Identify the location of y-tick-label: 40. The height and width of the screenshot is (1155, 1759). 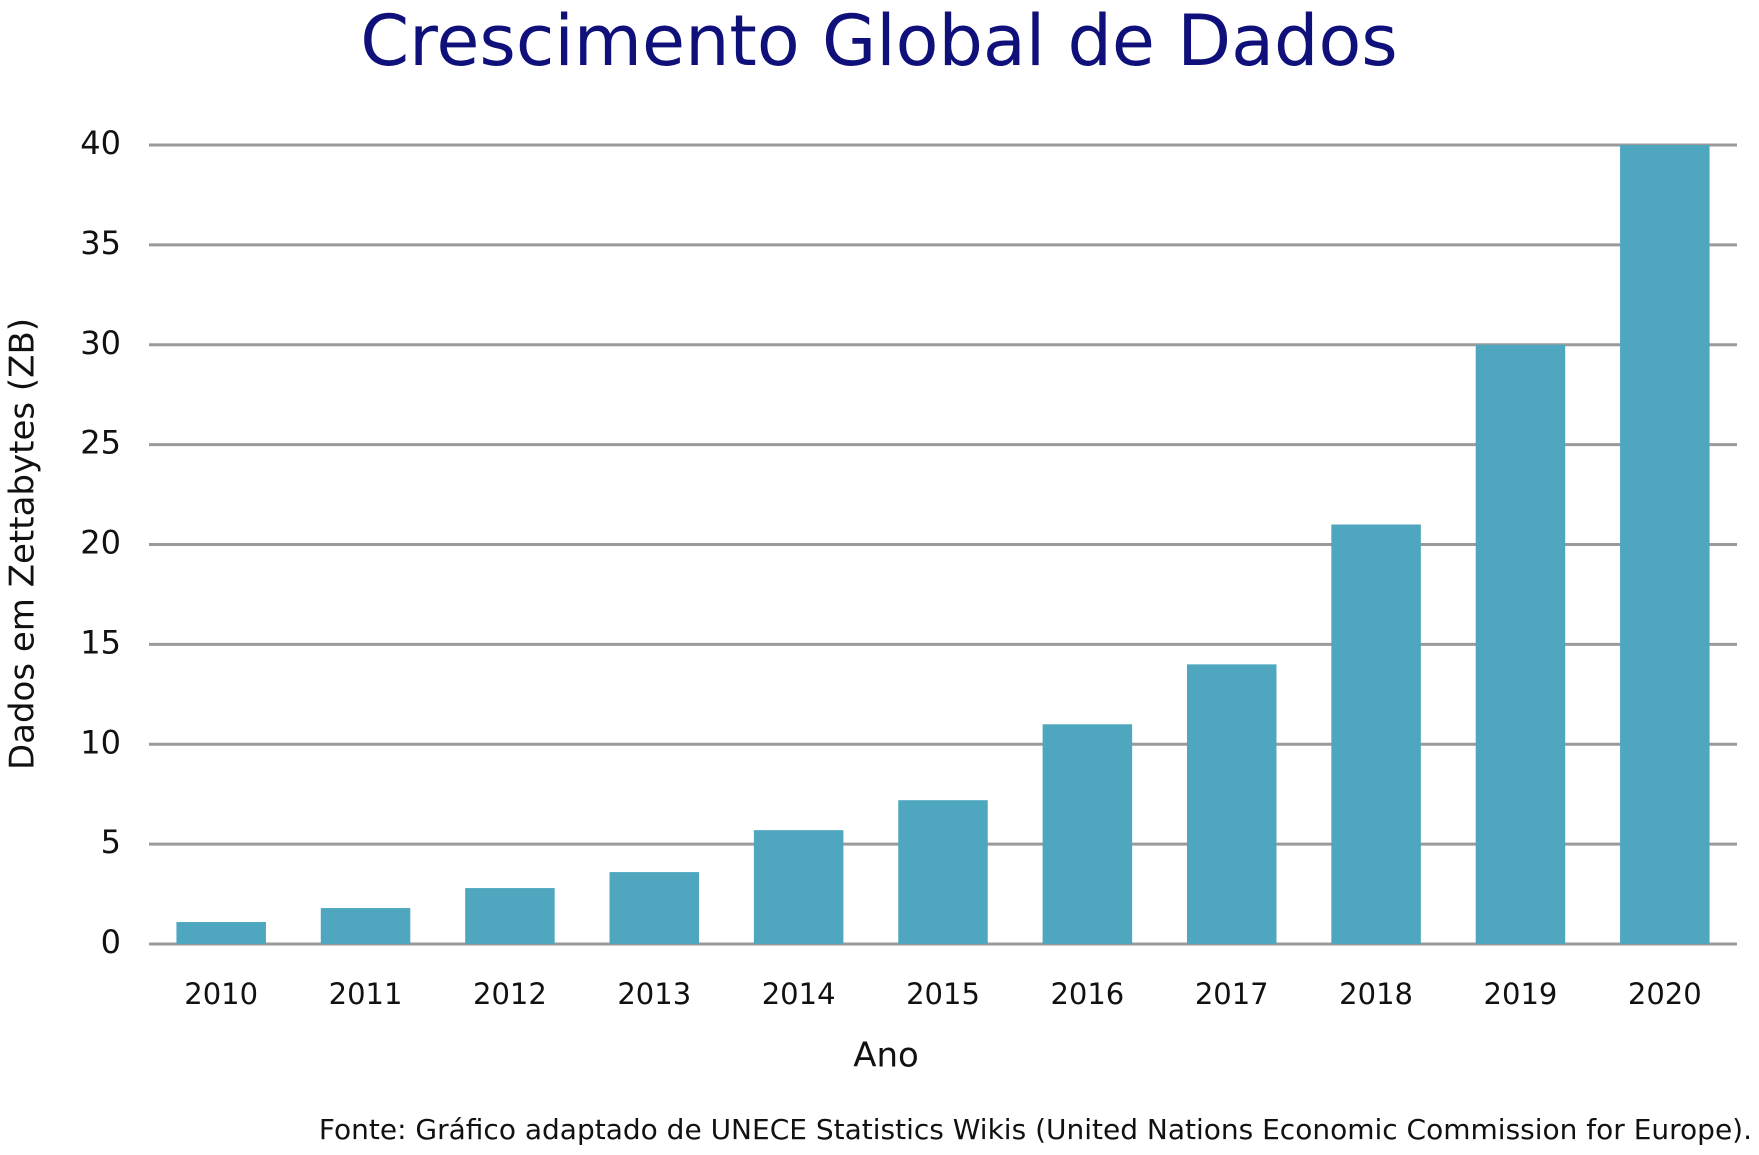
(100, 143).